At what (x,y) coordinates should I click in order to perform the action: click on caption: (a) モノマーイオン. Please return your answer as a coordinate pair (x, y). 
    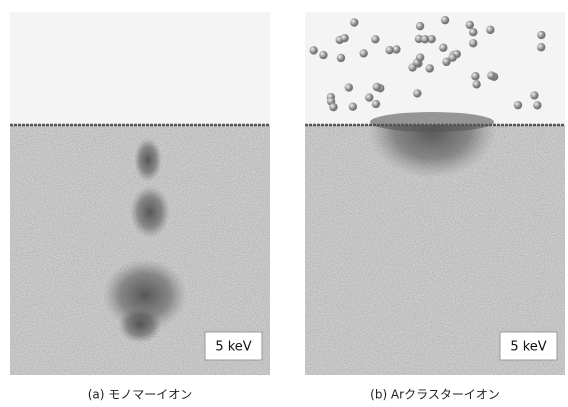
    Looking at the image, I should click on (140, 395).